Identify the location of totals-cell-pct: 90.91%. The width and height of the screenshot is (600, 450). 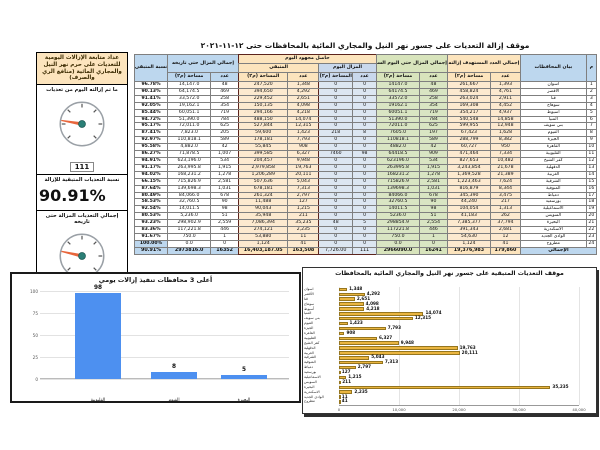
(151, 250).